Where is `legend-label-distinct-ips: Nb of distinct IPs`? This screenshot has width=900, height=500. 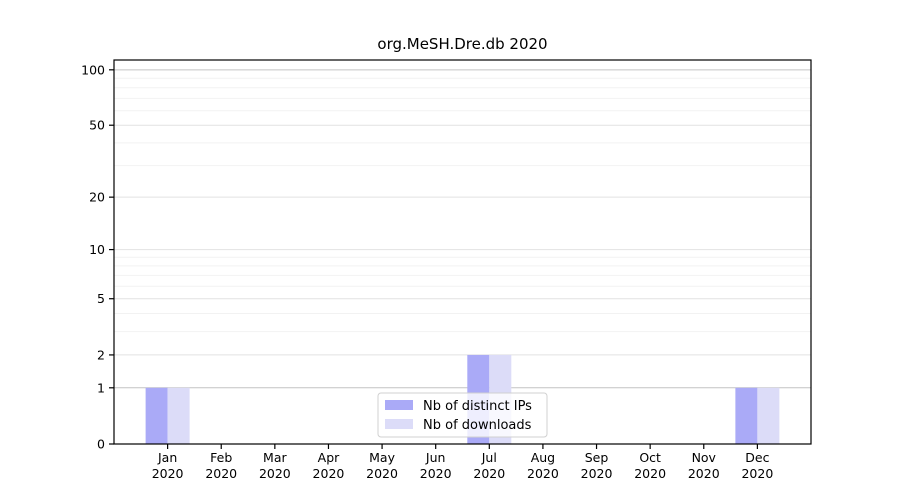 legend-label-distinct-ips: Nb of distinct IPs is located at coordinates (477, 406).